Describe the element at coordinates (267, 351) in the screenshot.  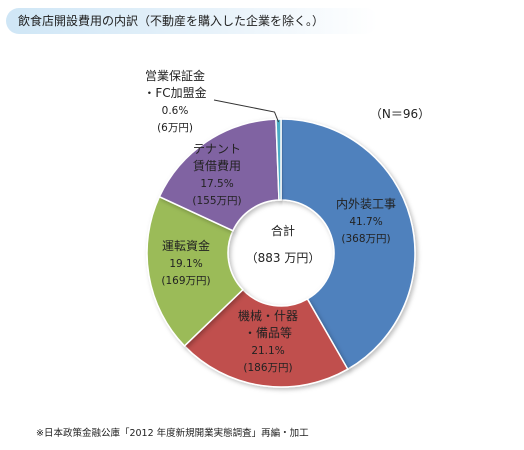
I see `slice-2-percent-label: 21.1%` at that location.